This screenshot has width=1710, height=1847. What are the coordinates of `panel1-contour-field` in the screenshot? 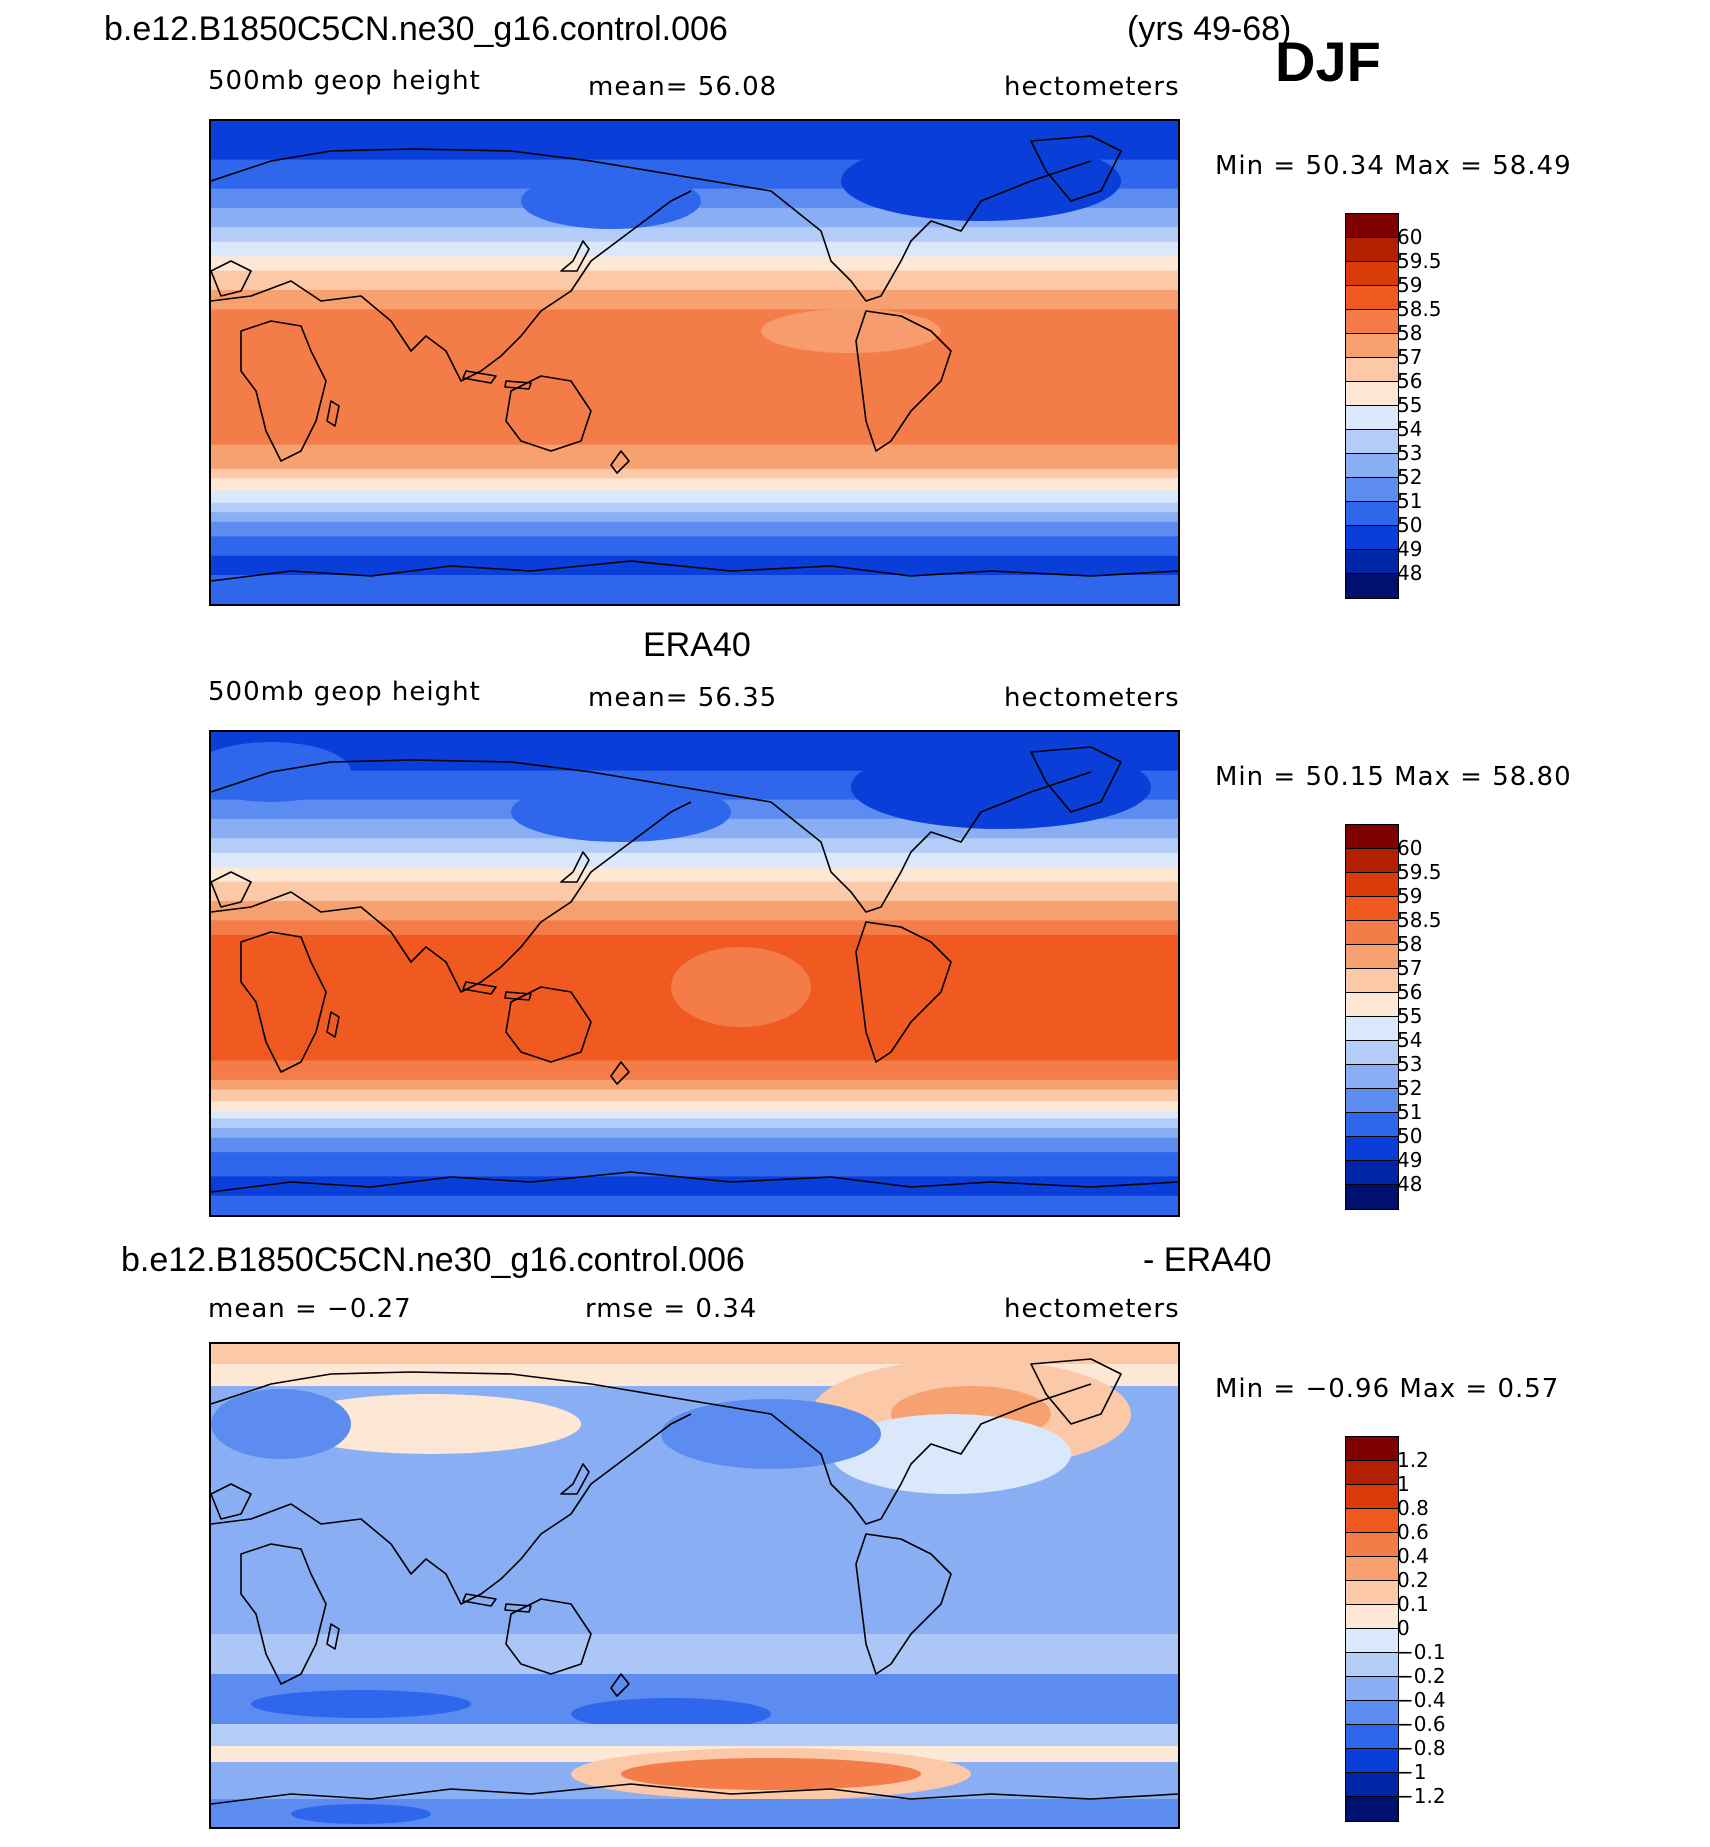 It's located at (694, 362).